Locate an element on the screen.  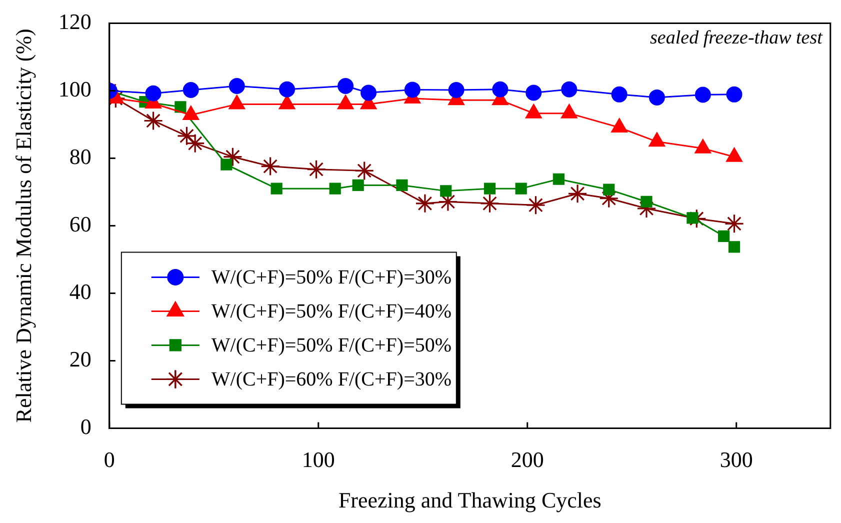
y-tick-label: 20 is located at coordinates (80, 359).